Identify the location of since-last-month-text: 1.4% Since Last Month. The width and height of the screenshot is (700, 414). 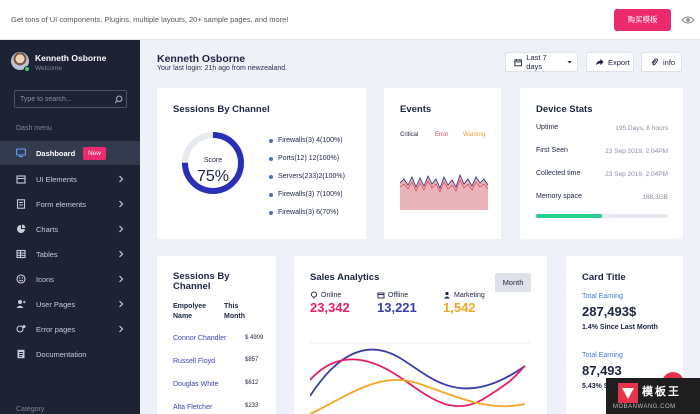
(620, 327).